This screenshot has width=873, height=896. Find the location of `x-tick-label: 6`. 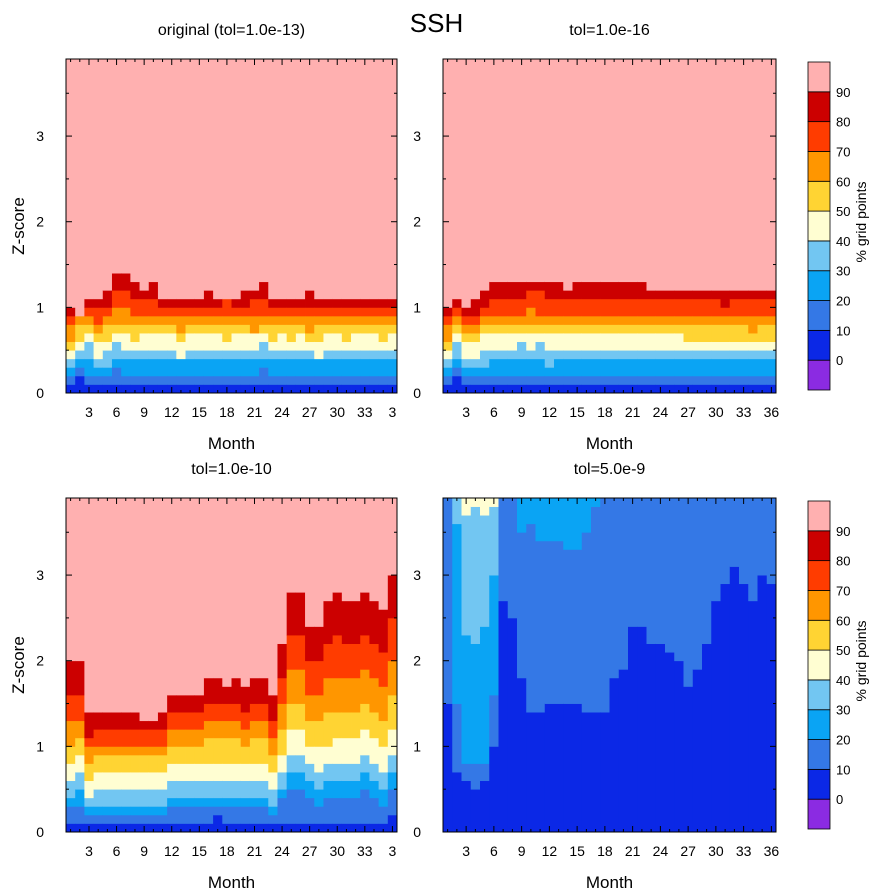

x-tick-label: 6 is located at coordinates (494, 851).